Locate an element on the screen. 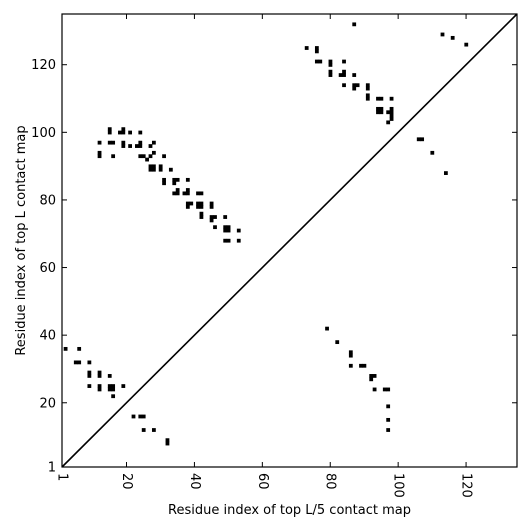 Image resolution: width=531 pixels, height=531 pixels. y-axis-label: Residue index of top L contact map is located at coordinates (21, 240).